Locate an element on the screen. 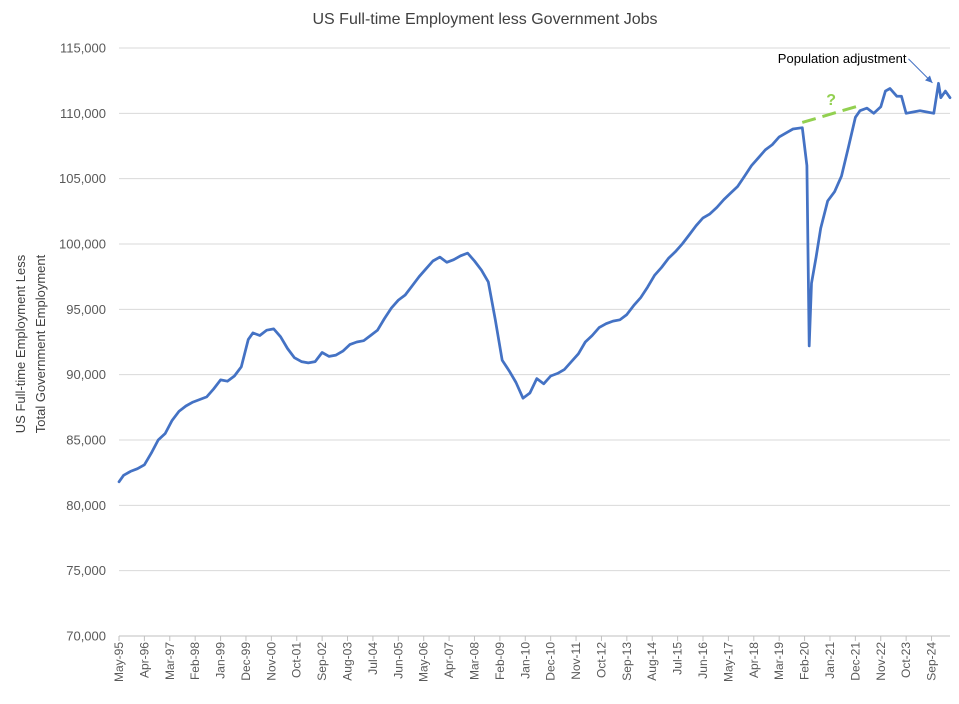  y-tick-label: 105,000 is located at coordinates (82, 178).